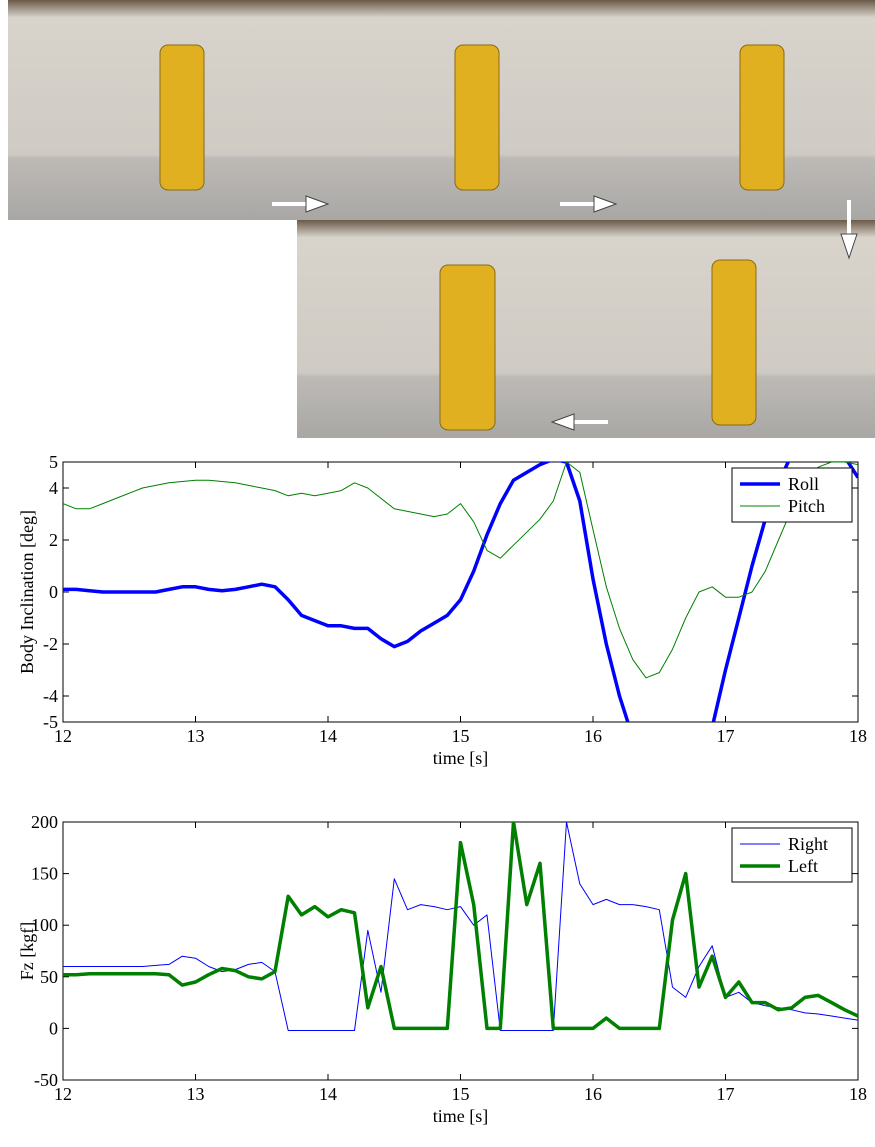 The width and height of the screenshot is (875, 1147). Describe the element at coordinates (50, 696) in the screenshot. I see `y-tick-label: -4` at that location.